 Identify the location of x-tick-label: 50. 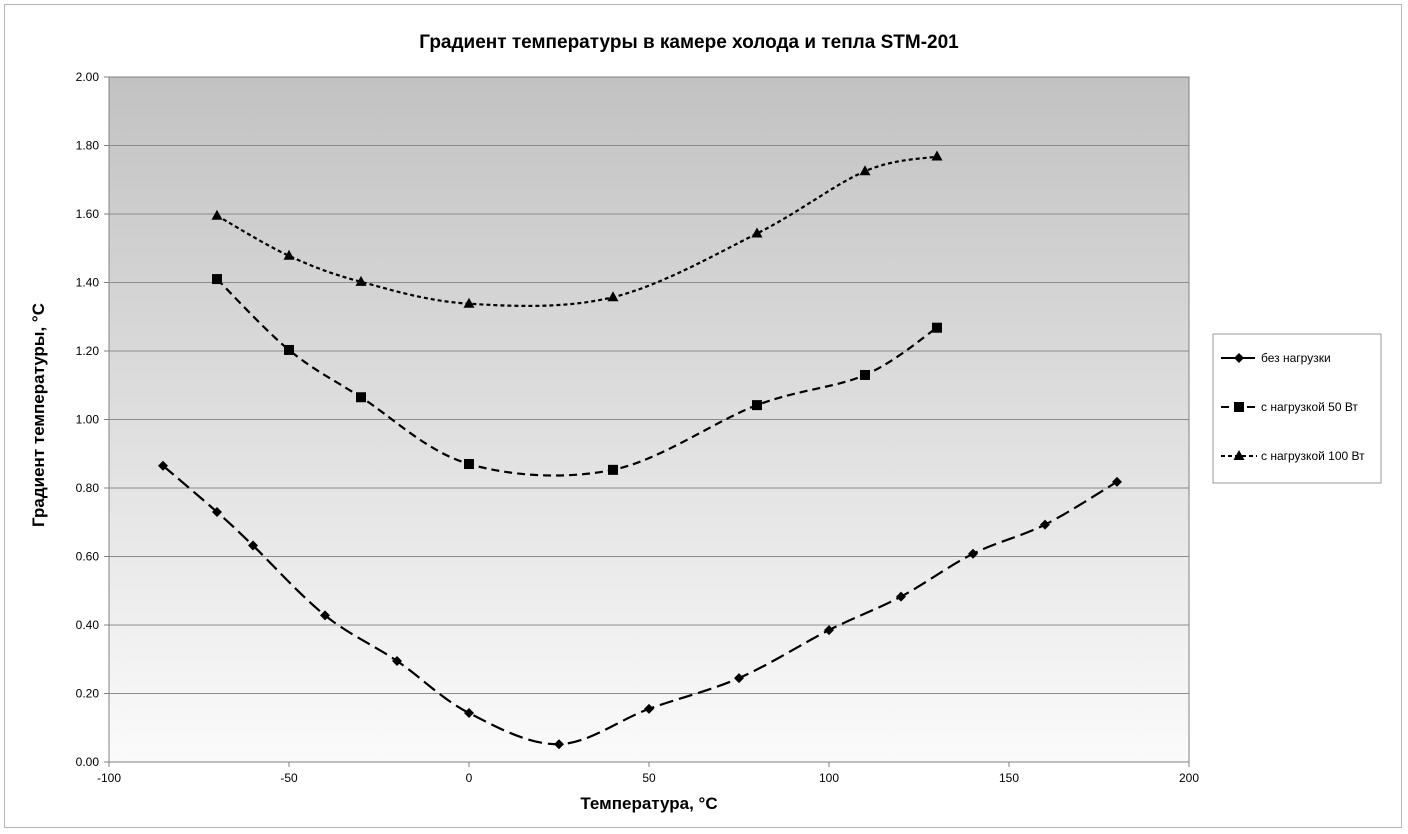
(649, 778).